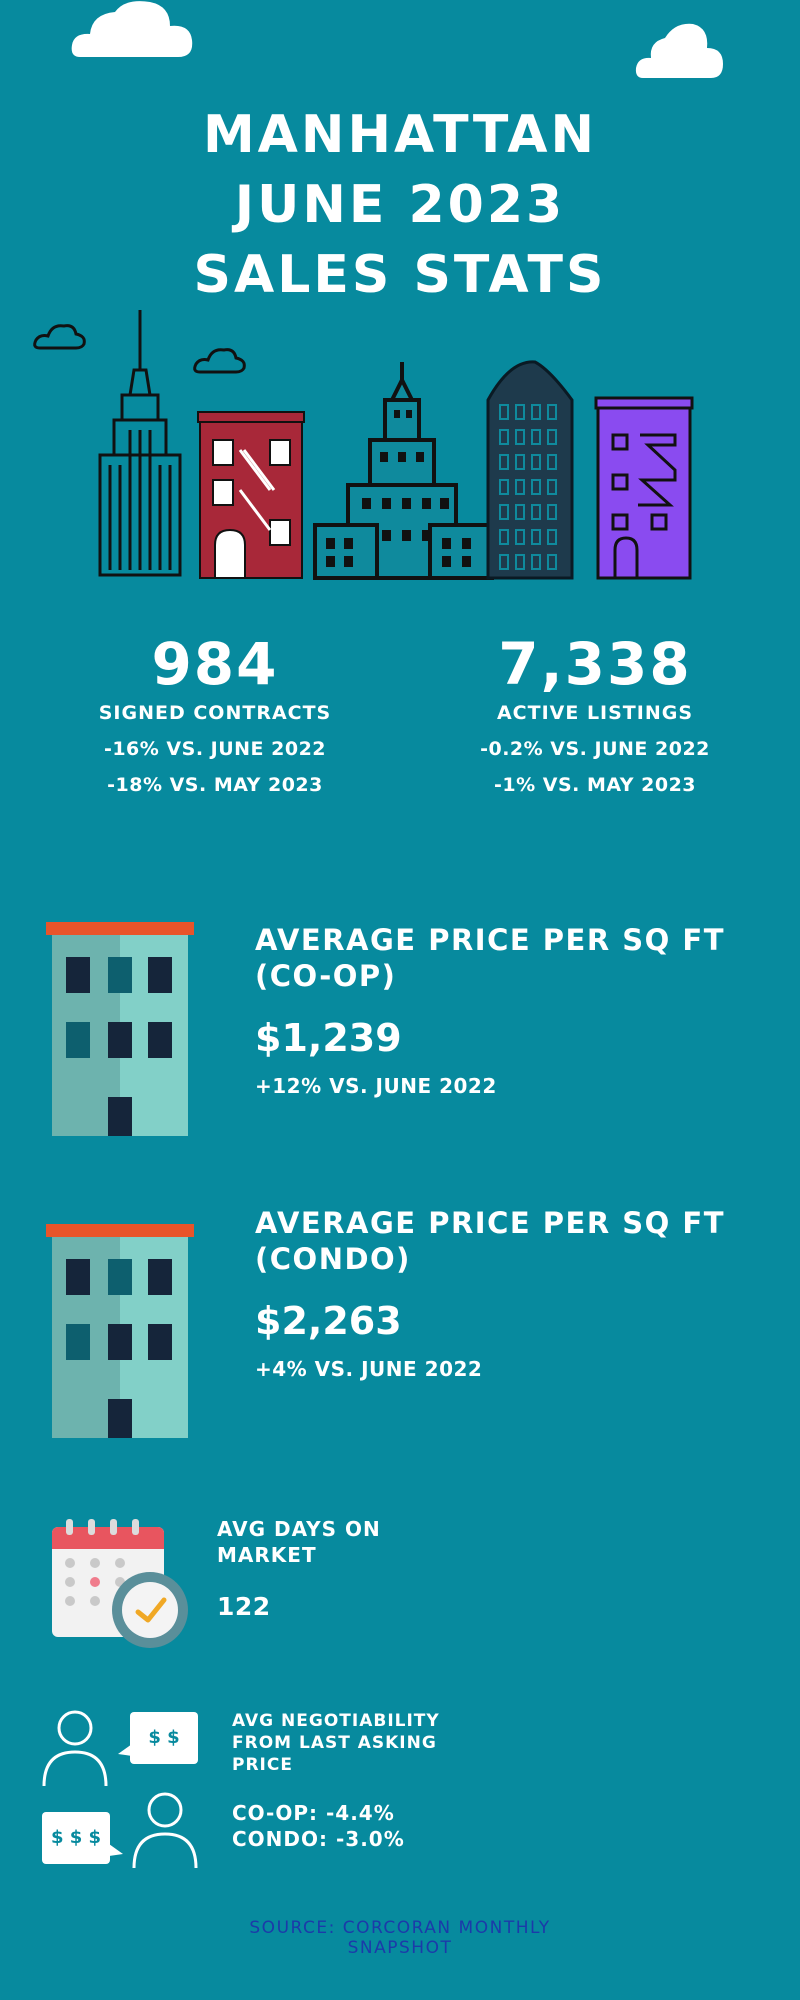  What do you see at coordinates (367, 1568) in the screenshot?
I see `days-on-market-section: AVG DAYS ON MARKET 122` at bounding box center [367, 1568].